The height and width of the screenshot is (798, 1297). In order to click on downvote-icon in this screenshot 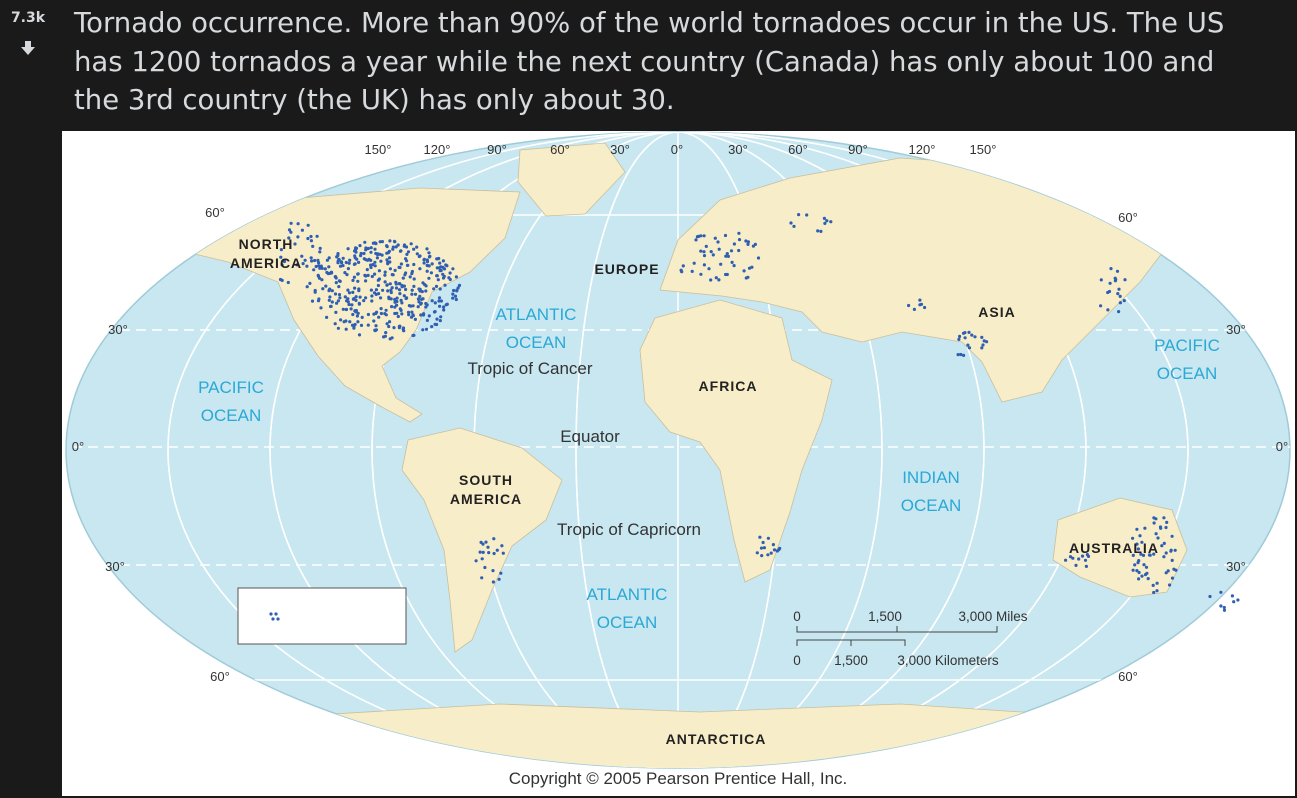, I will do `click(28, 48)`.